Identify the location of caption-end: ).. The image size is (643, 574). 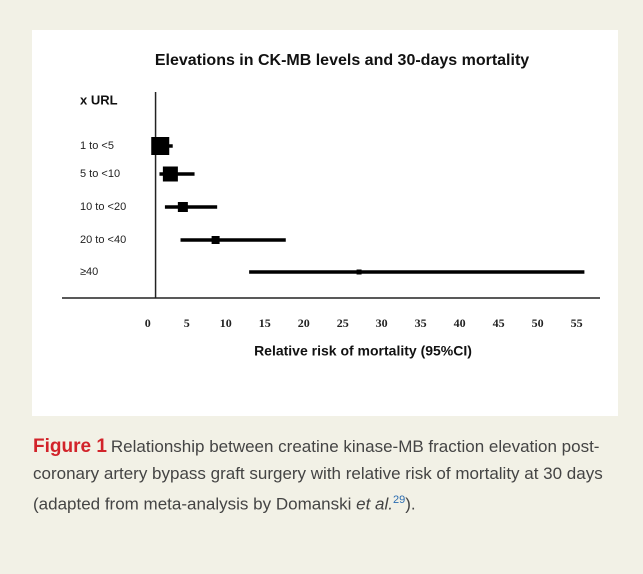
(410, 504).